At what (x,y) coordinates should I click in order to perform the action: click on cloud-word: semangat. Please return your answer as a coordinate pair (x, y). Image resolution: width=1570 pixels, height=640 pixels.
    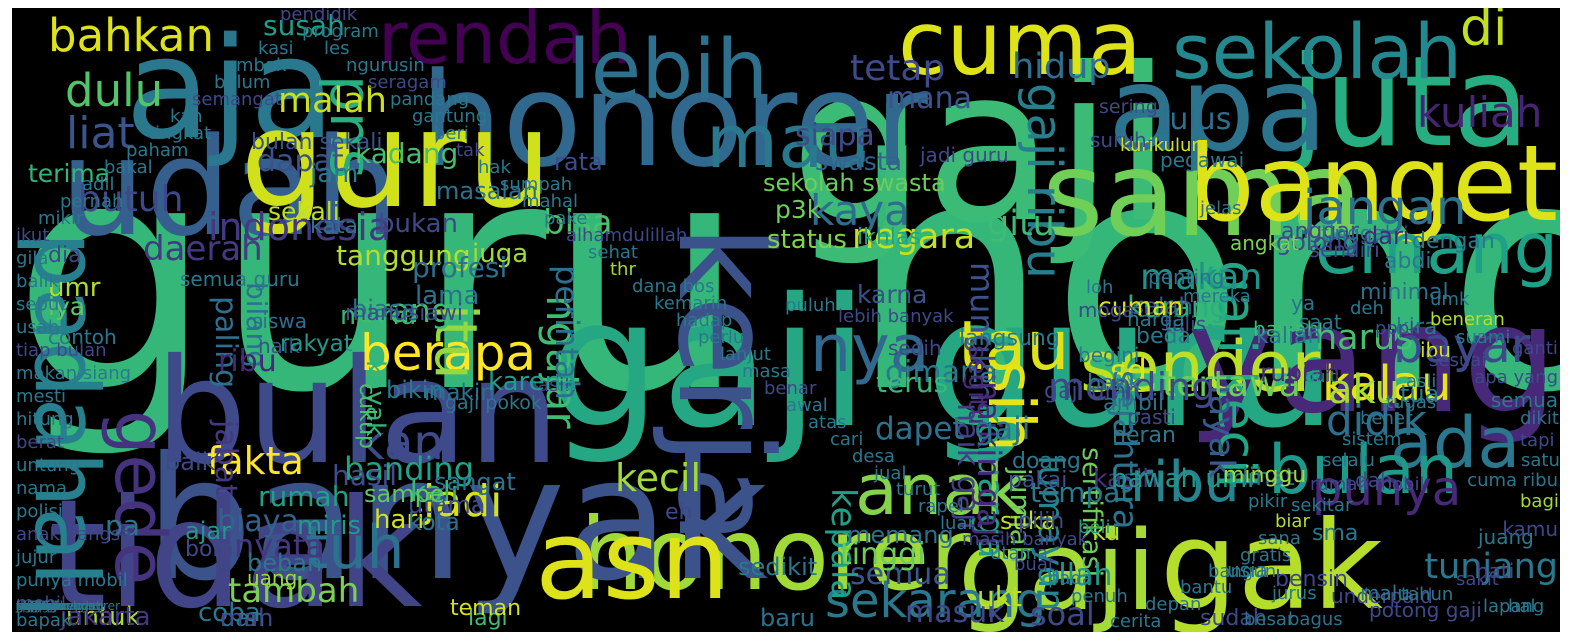
    Looking at the image, I should click on (237, 99).